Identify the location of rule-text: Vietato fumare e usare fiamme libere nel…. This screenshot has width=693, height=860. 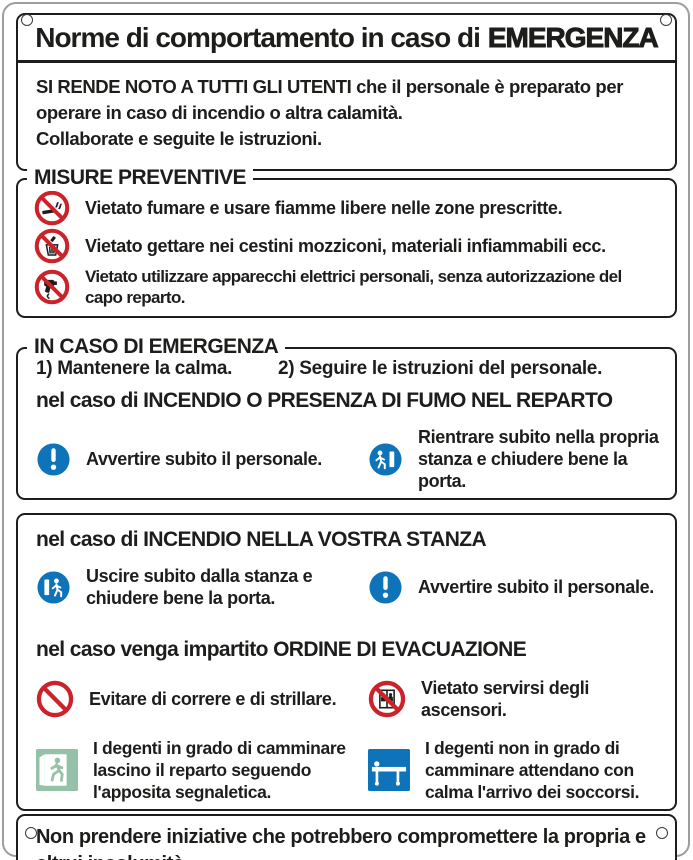
(324, 207).